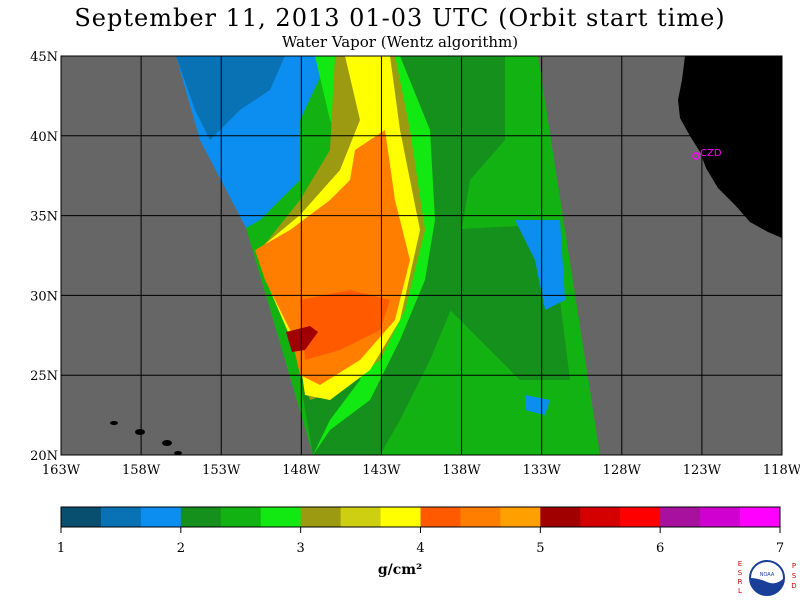  I want to click on latitude-labels: 45N 40N 35N 30N 25N 20N, so click(44, 257).